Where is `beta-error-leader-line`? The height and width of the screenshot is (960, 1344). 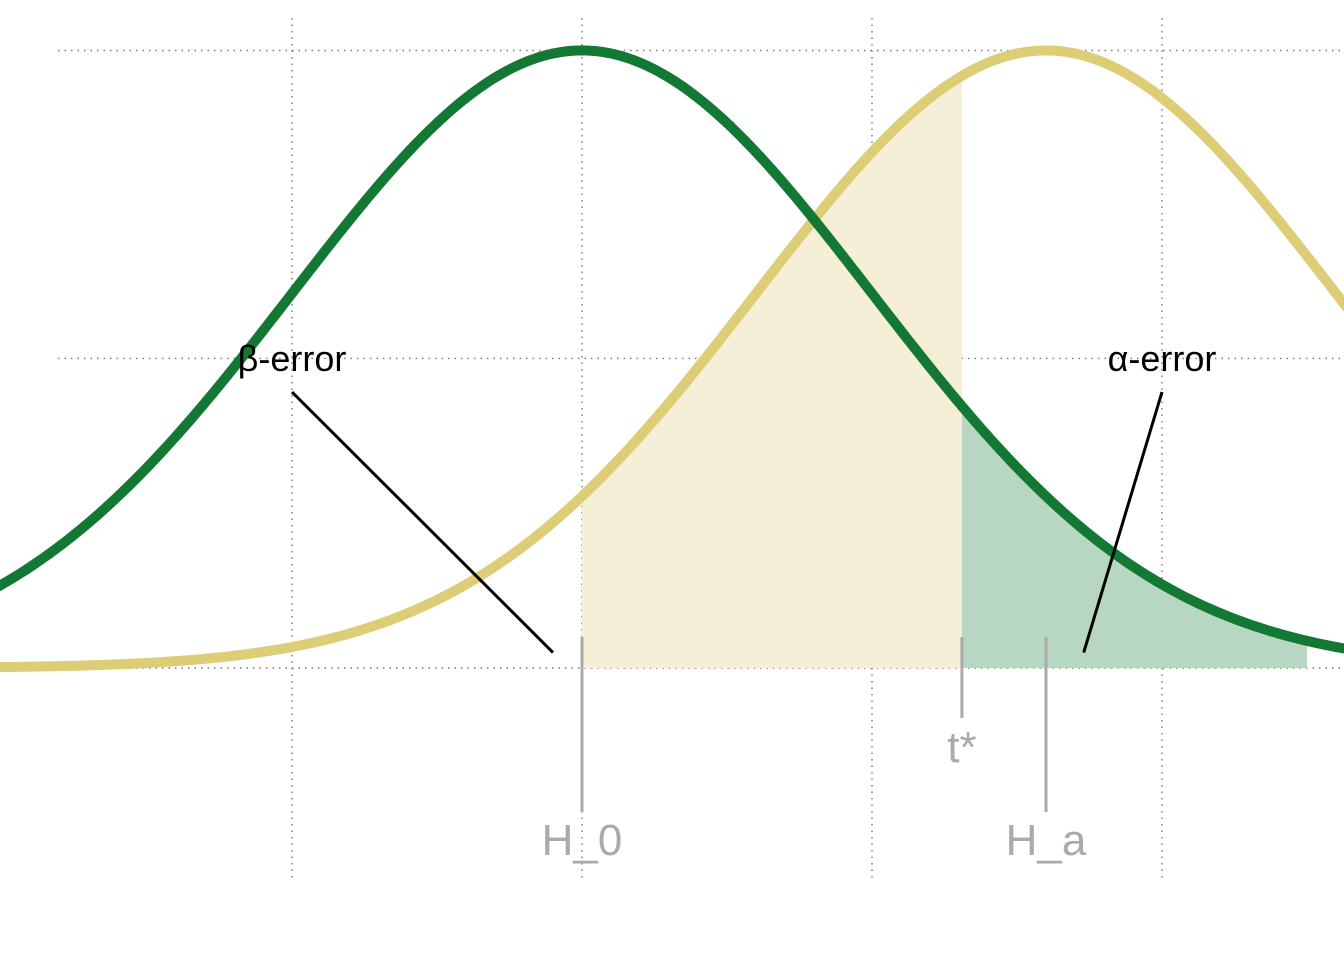 beta-error-leader-line is located at coordinates (422, 522).